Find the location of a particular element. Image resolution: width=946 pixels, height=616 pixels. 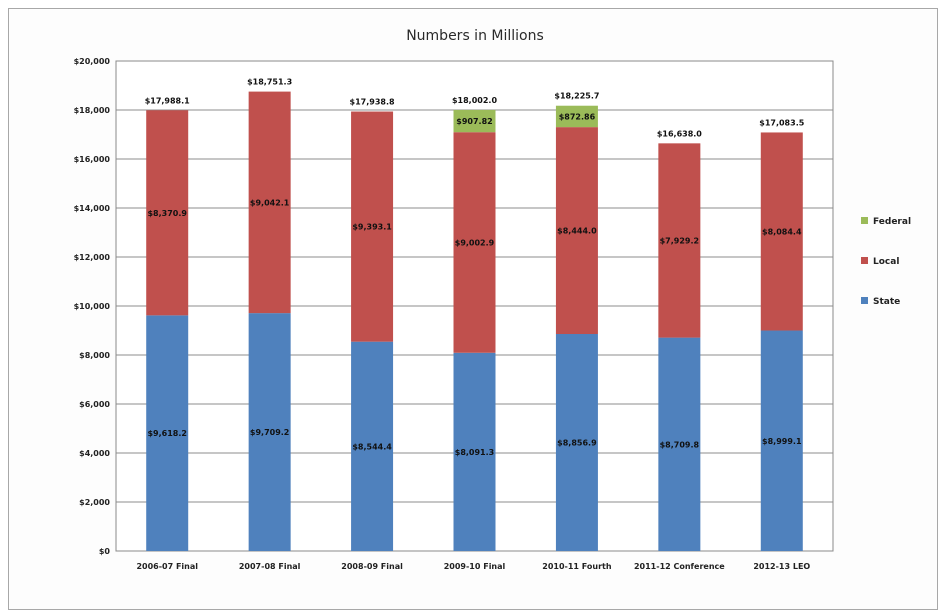

data-label: $9,042.1 is located at coordinates (270, 202).